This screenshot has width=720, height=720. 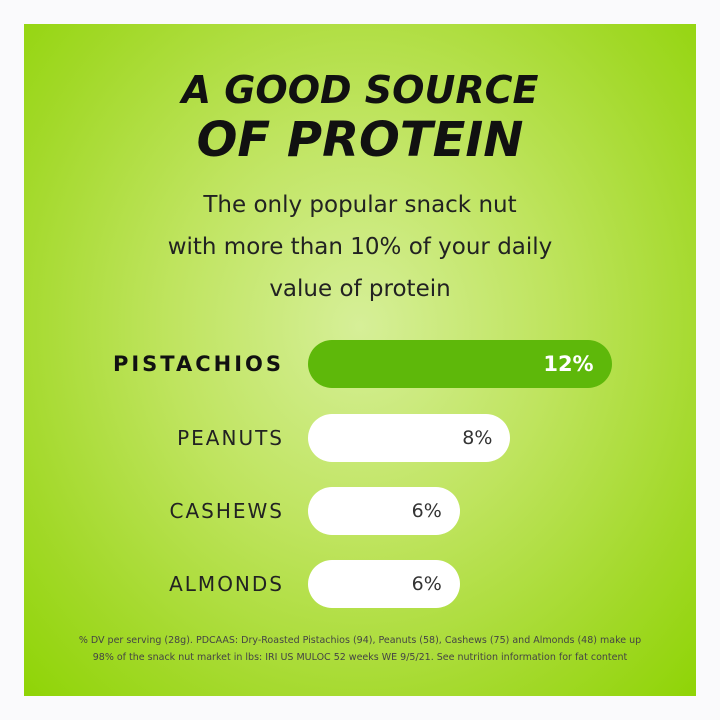 What do you see at coordinates (226, 511) in the screenshot?
I see `category-label: CASHEWS` at bounding box center [226, 511].